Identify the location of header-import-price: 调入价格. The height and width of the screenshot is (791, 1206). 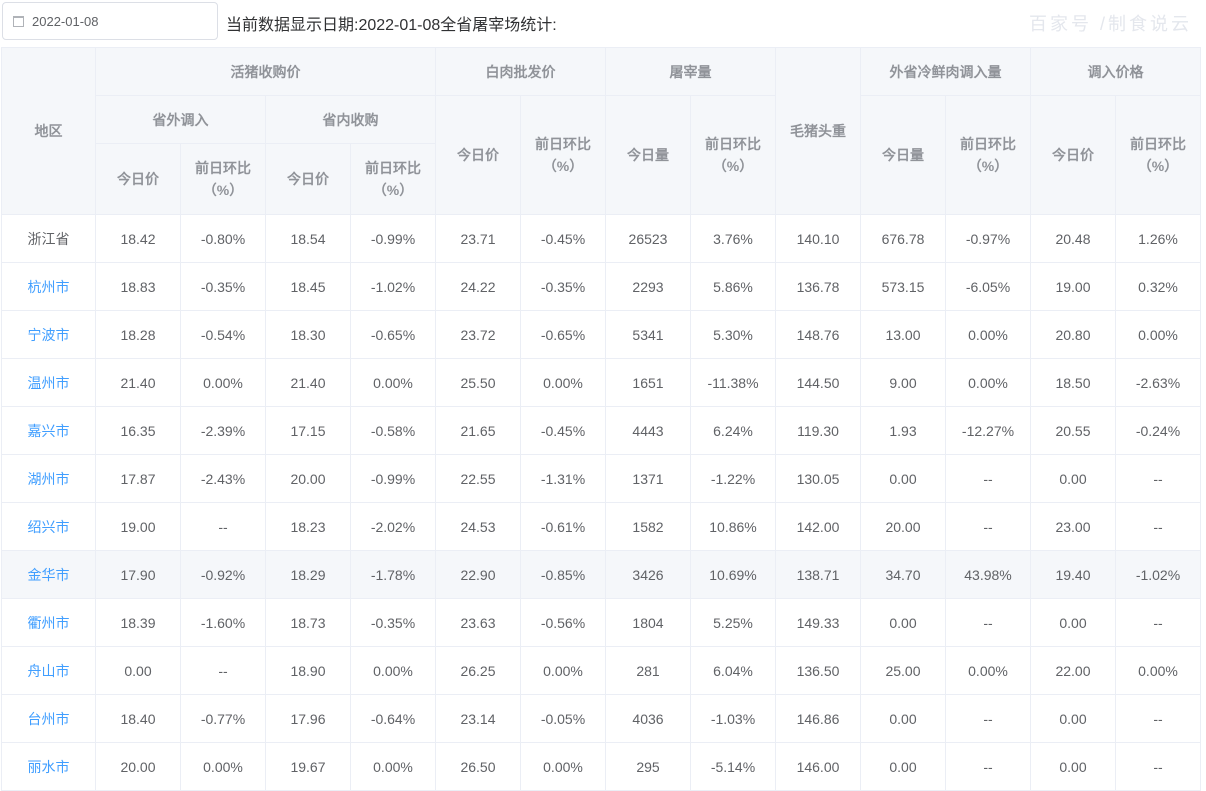
(1115, 71).